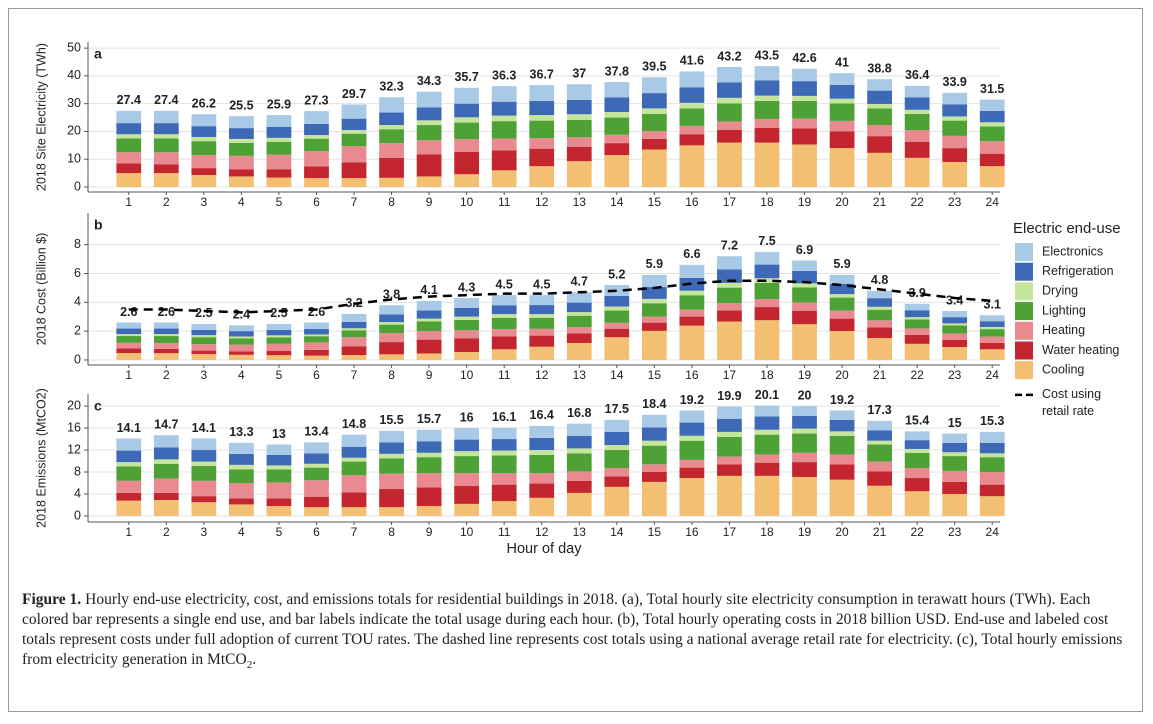  What do you see at coordinates (654, 67) in the screenshot?
I see `bar-total-label: 39.5` at bounding box center [654, 67].